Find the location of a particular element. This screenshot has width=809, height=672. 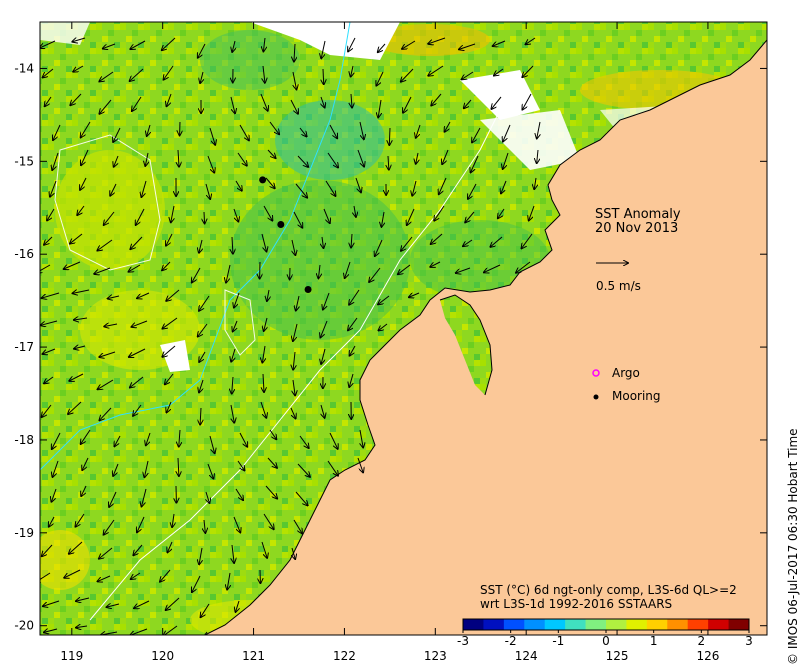

inlet-coastline is located at coordinates (466, 345).